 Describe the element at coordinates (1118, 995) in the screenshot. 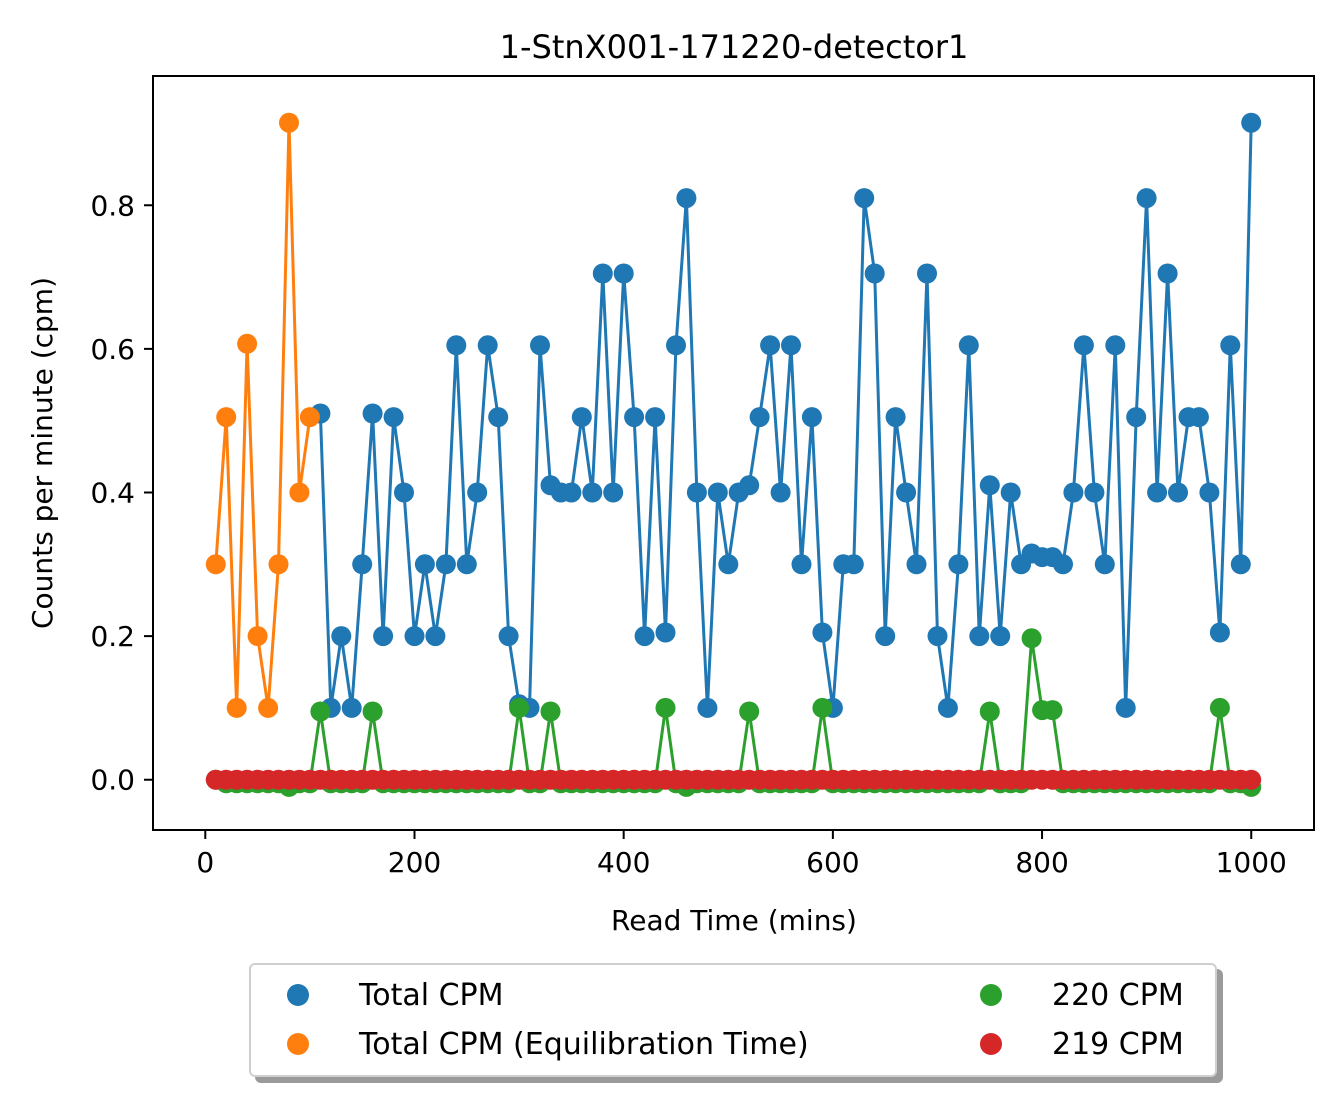

I see `legend-label-220-cpm: 220 CPM` at that location.